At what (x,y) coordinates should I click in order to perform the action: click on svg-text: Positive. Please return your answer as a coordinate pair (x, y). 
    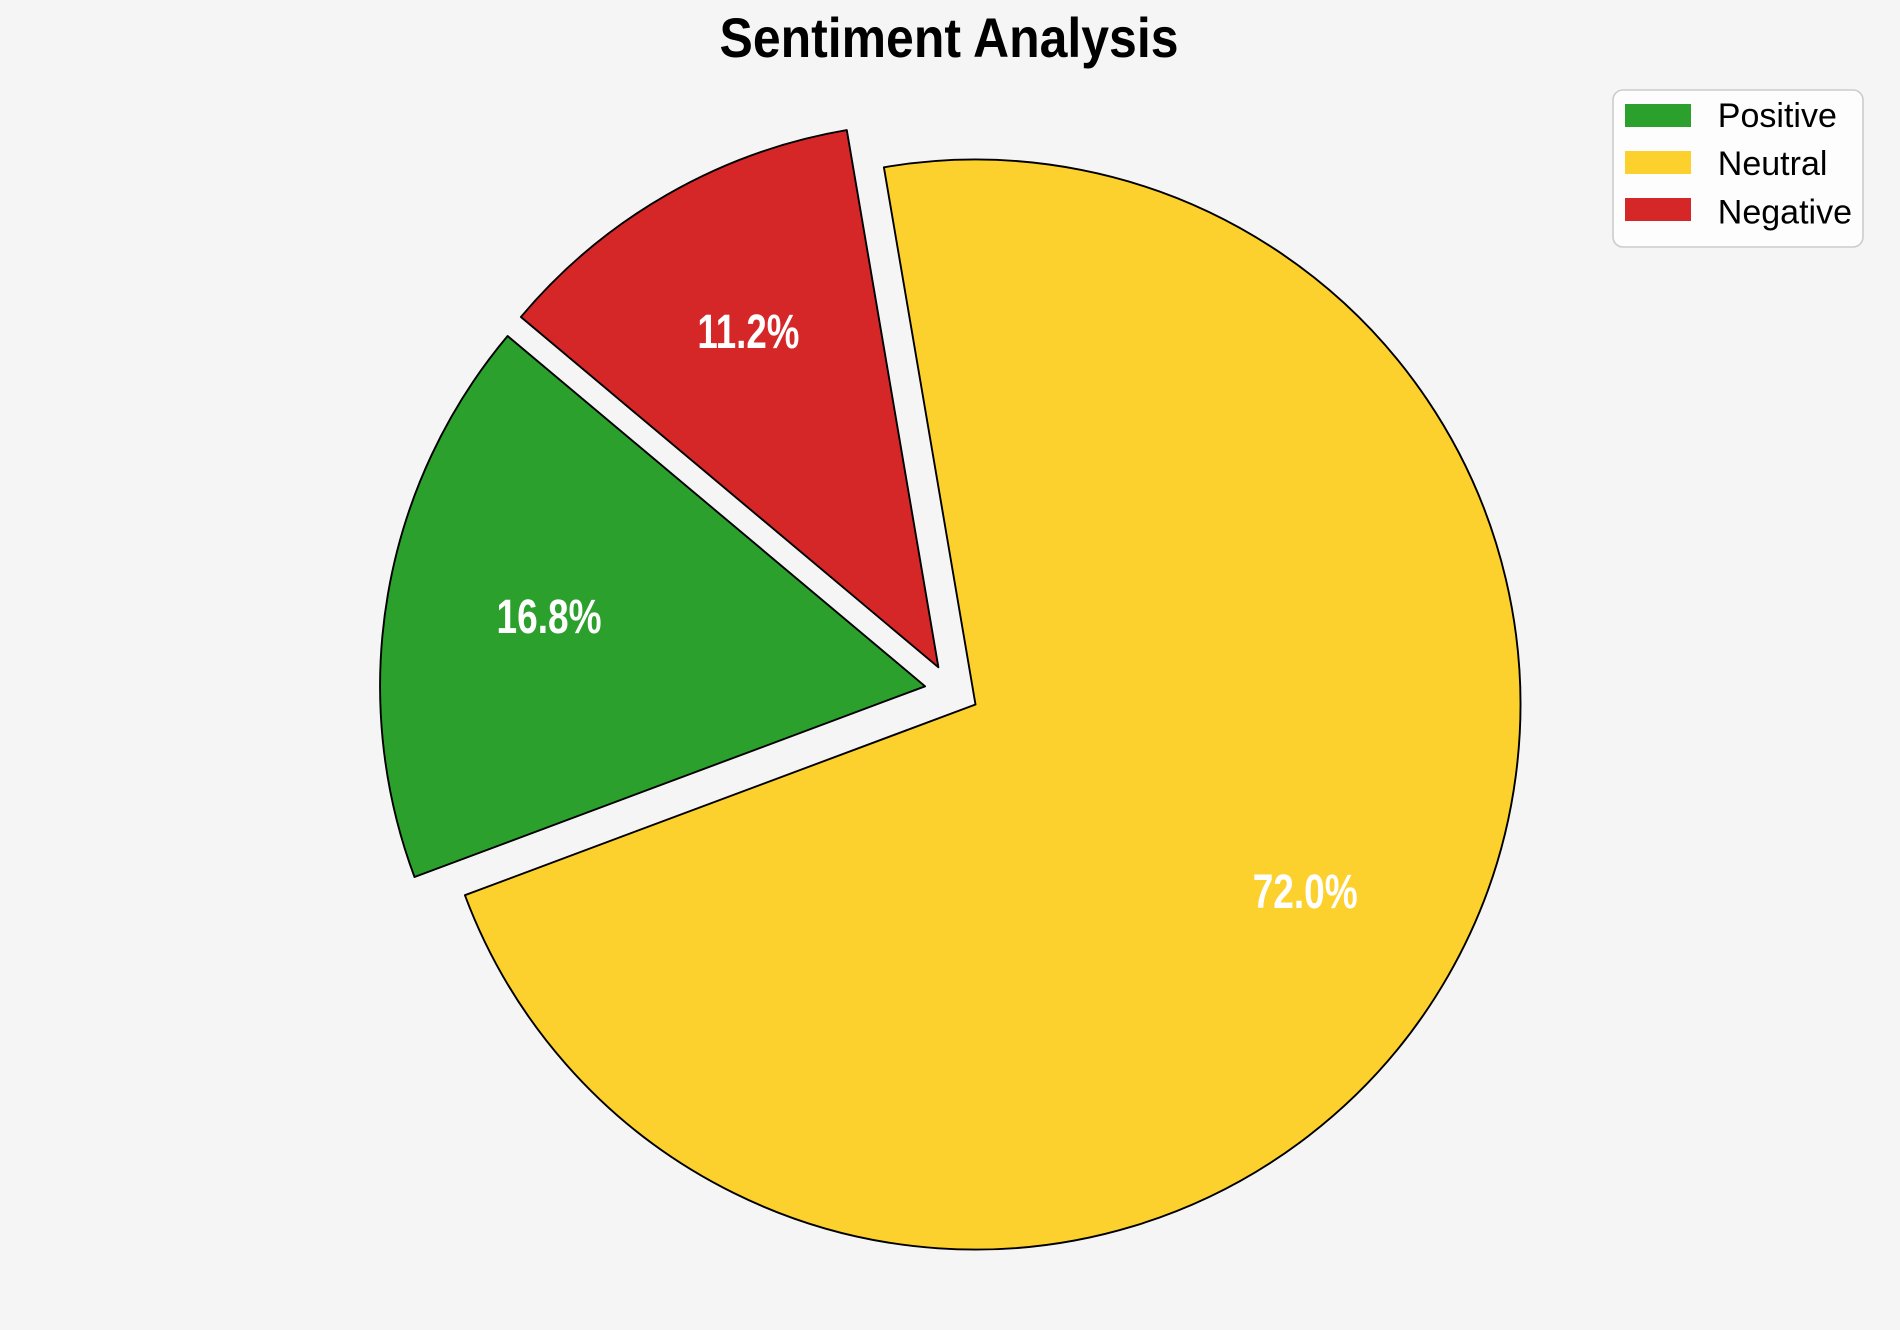
    Looking at the image, I should click on (1777, 116).